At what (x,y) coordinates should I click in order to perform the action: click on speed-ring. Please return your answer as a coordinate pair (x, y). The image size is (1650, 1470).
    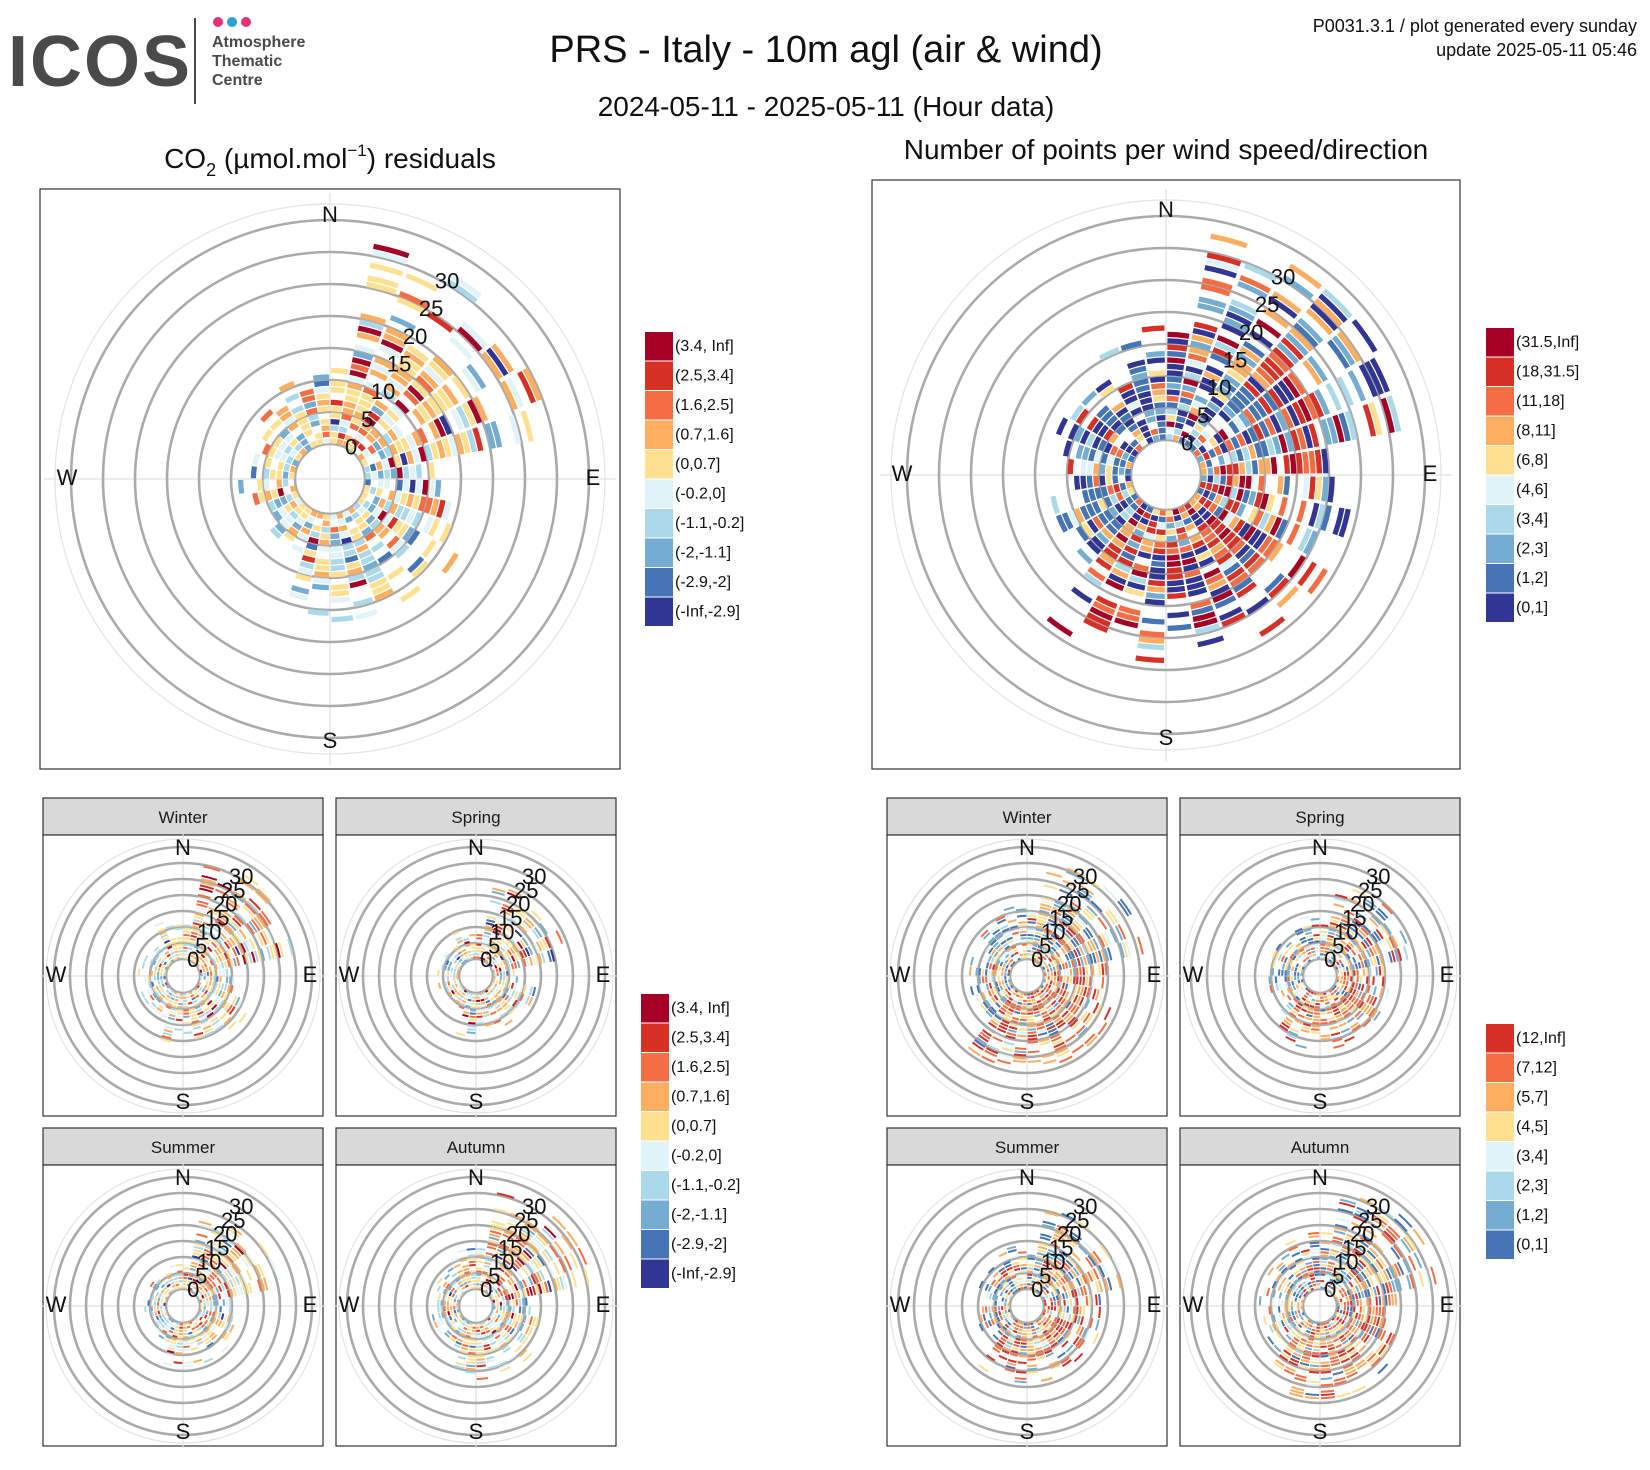
    Looking at the image, I should click on (1320, 1306).